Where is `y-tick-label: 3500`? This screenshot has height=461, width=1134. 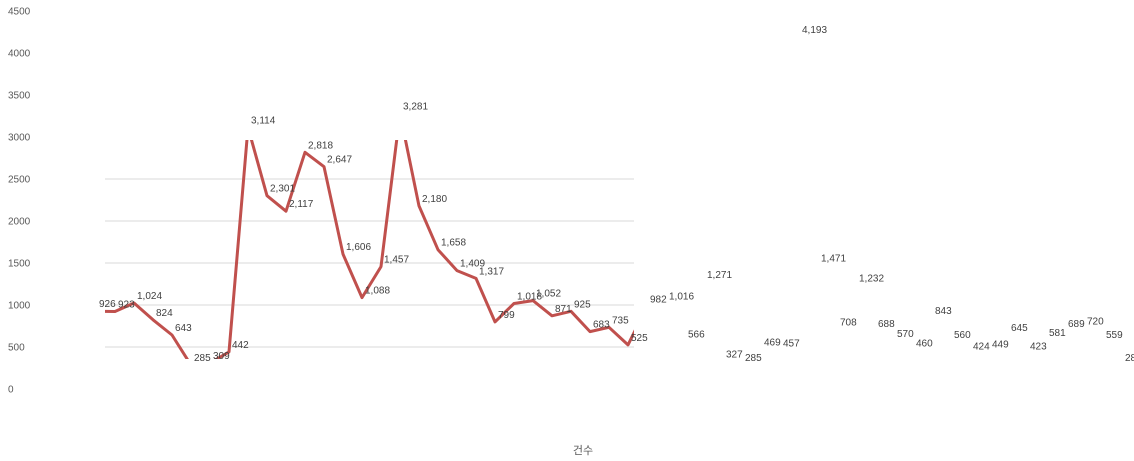
y-tick-label: 3500 is located at coordinates (19, 96).